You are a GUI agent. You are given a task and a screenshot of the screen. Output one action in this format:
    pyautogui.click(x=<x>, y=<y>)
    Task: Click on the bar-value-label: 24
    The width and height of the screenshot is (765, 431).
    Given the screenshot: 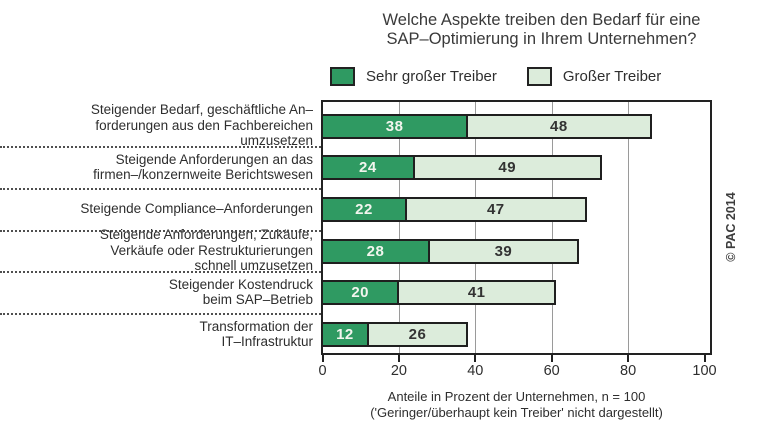 What is the action you would take?
    pyautogui.click(x=367, y=168)
    